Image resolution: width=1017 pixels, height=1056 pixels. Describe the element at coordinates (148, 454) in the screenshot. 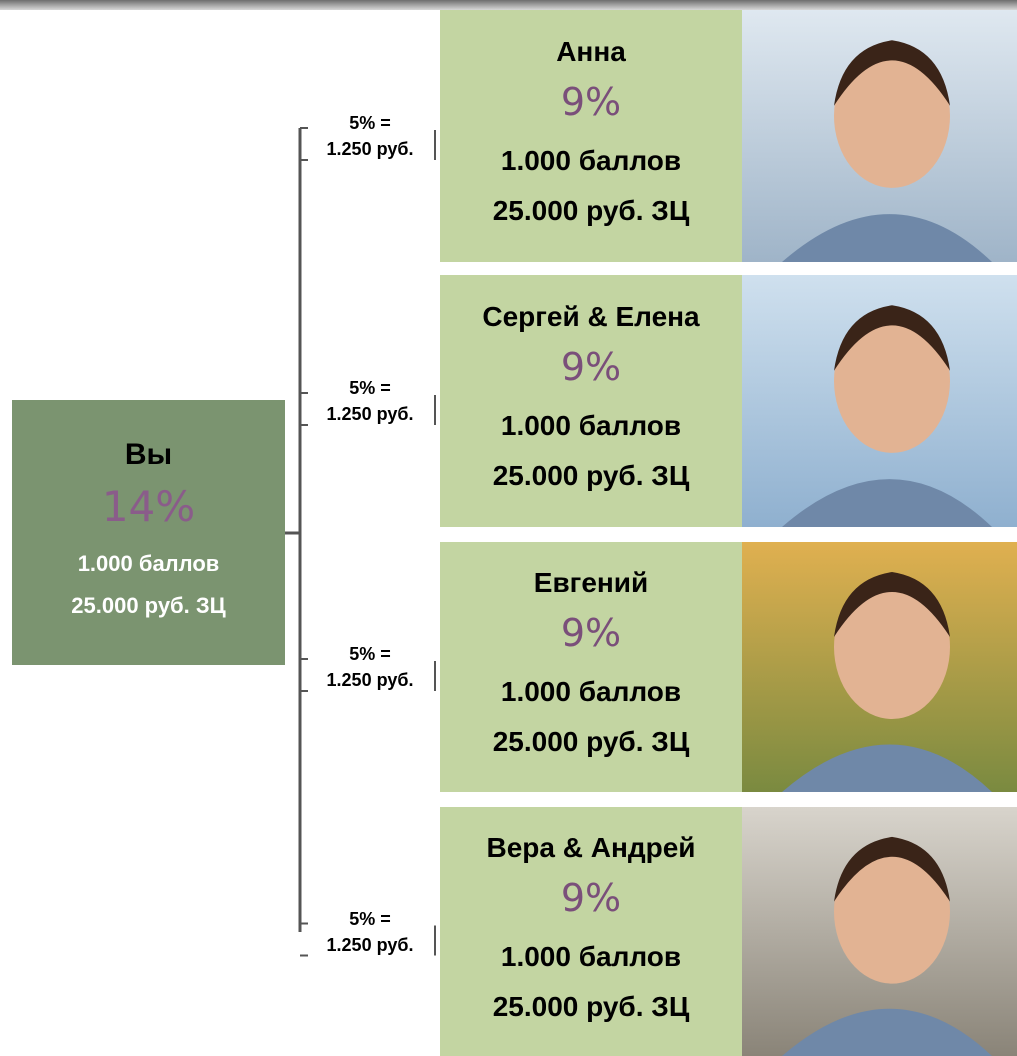

I see `root-label: Вы` at that location.